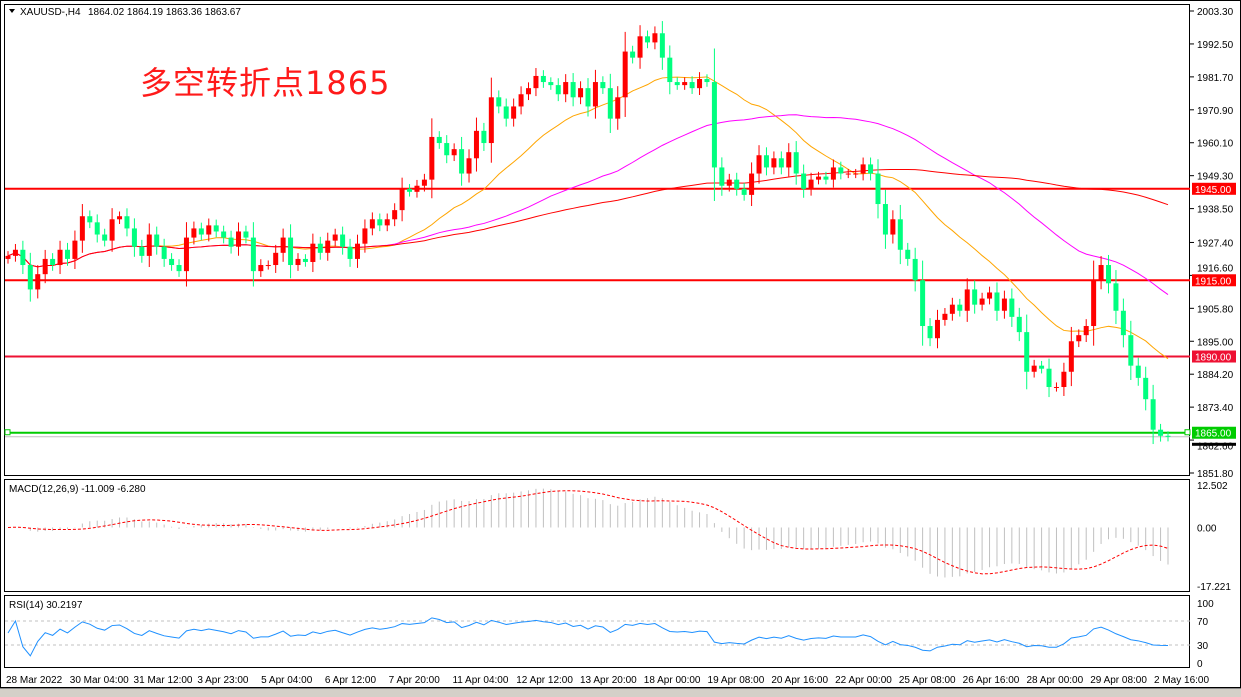 Image resolution: width=1241 pixels, height=697 pixels. I want to click on tab-bar, so click(620, 692).